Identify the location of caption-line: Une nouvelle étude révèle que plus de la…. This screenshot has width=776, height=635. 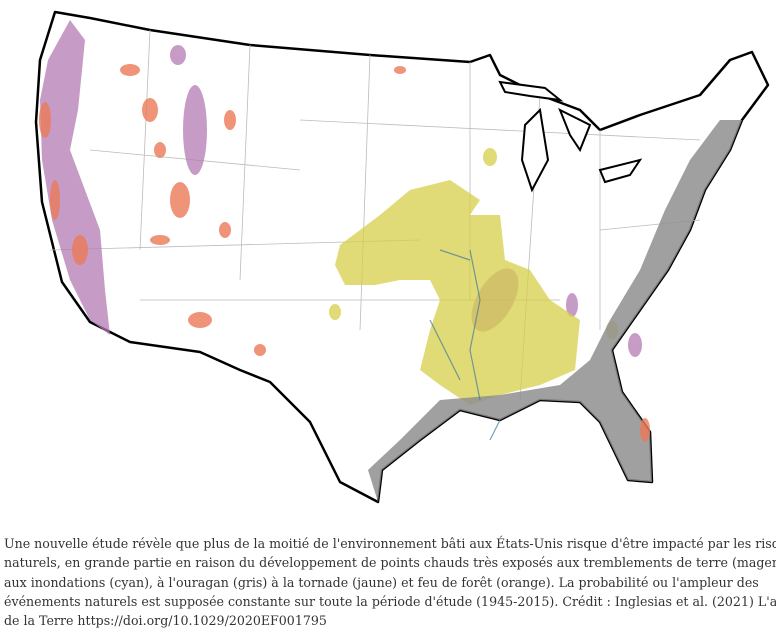
(390, 543).